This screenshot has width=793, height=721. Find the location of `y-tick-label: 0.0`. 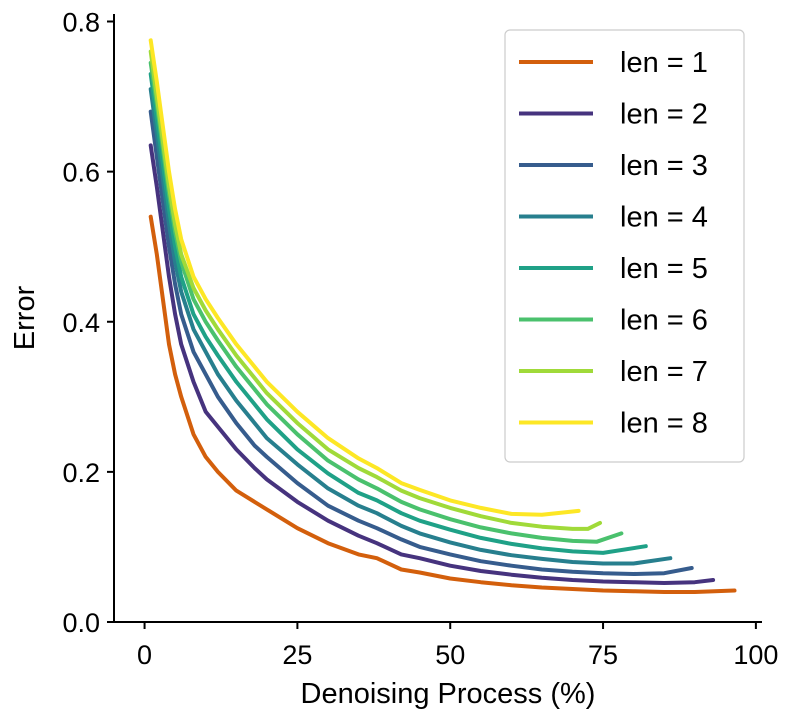

y-tick-label: 0.0 is located at coordinates (81, 623).